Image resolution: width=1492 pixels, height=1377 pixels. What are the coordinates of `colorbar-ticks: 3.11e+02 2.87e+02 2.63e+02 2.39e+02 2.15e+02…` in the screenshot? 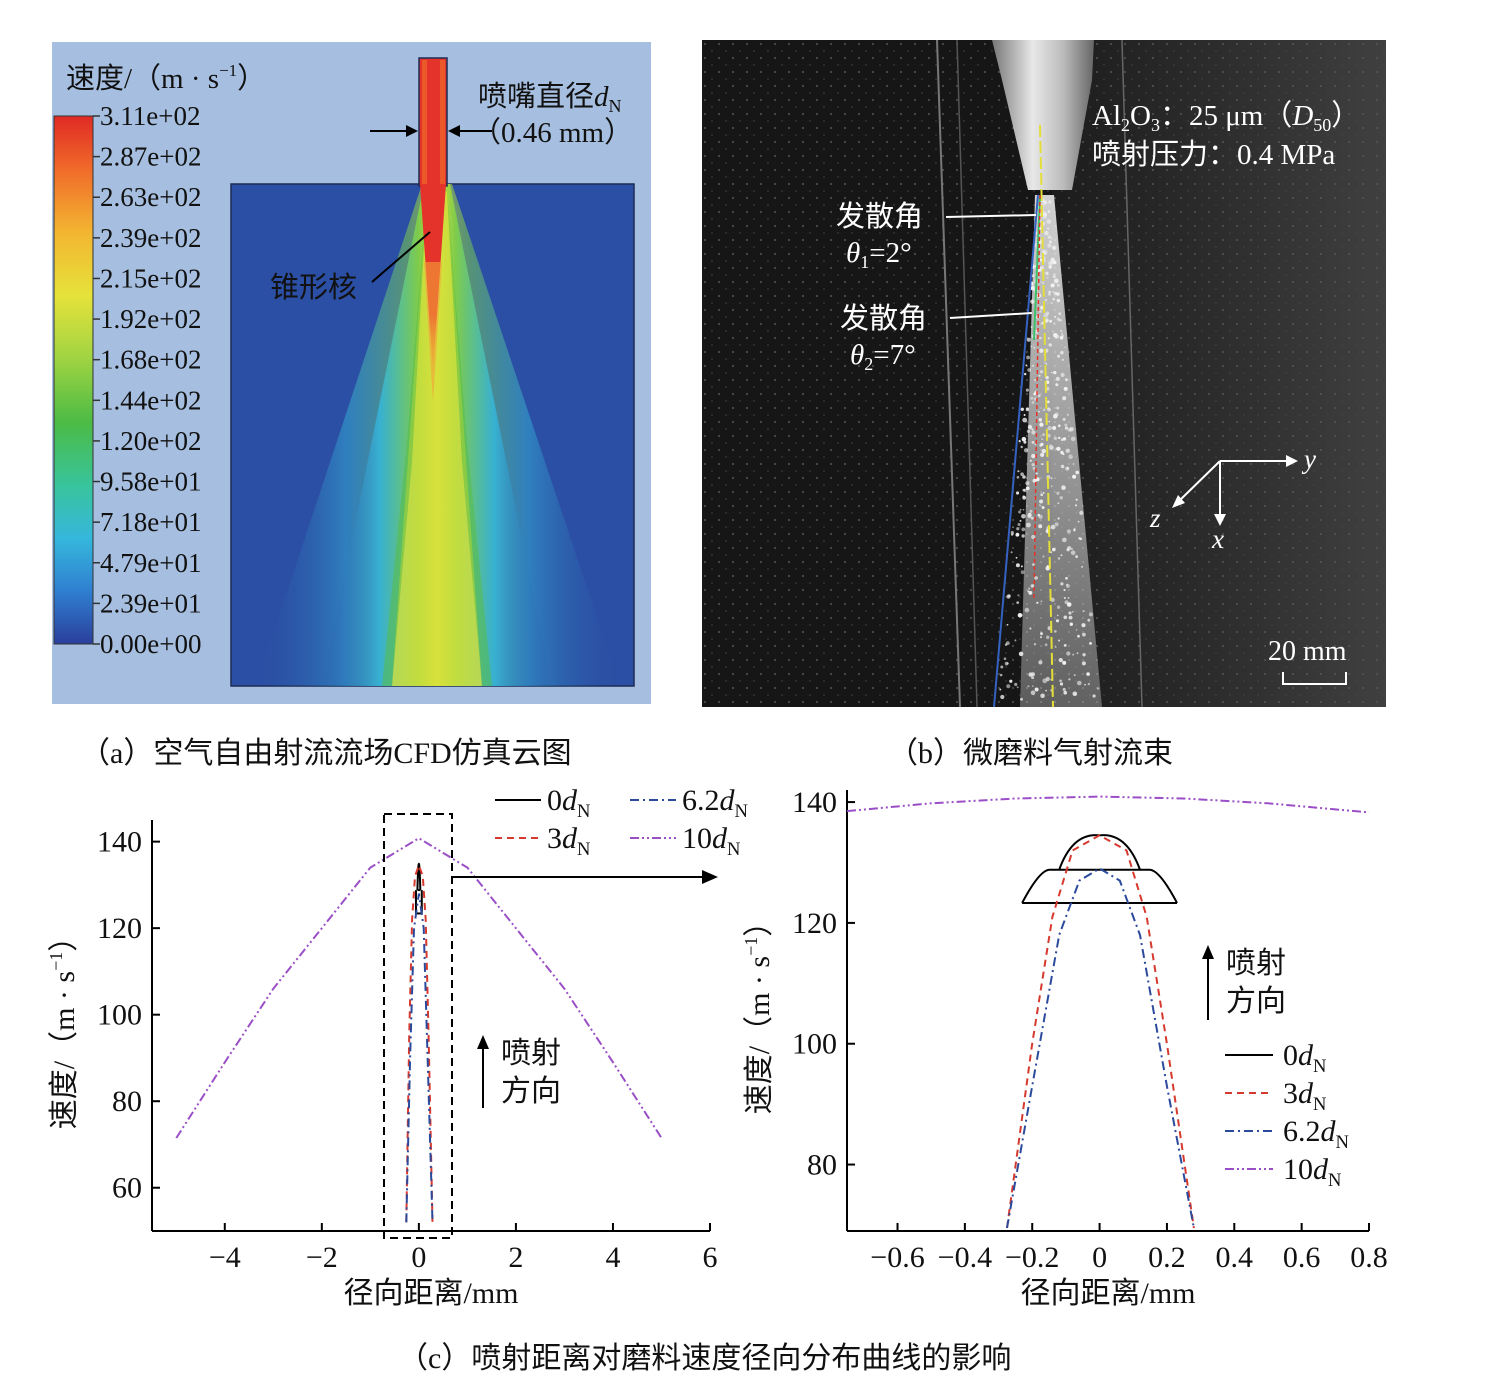 It's located at (147, 380).